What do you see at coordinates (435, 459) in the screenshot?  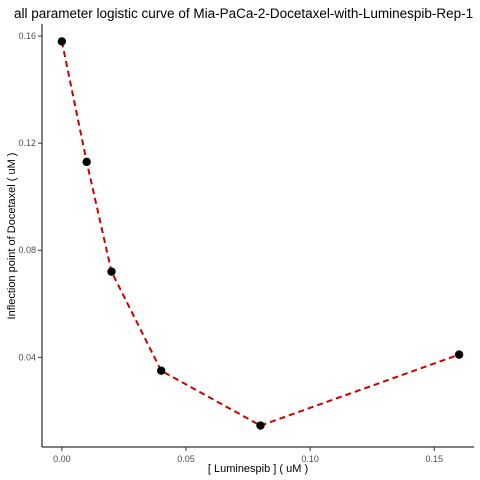 I see `x-tick-label: 0.15` at bounding box center [435, 459].